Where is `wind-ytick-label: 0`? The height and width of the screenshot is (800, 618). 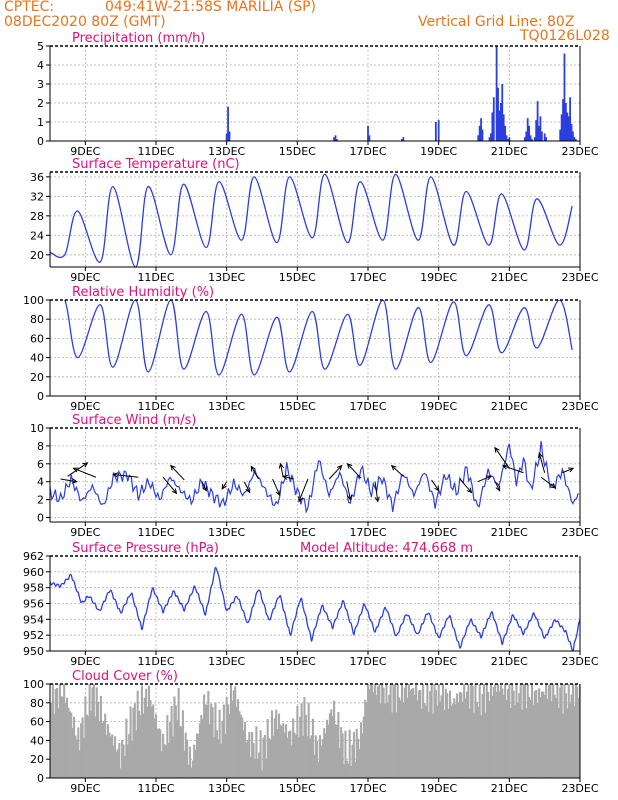
wind-ytick-label: 0 is located at coordinates (40, 518).